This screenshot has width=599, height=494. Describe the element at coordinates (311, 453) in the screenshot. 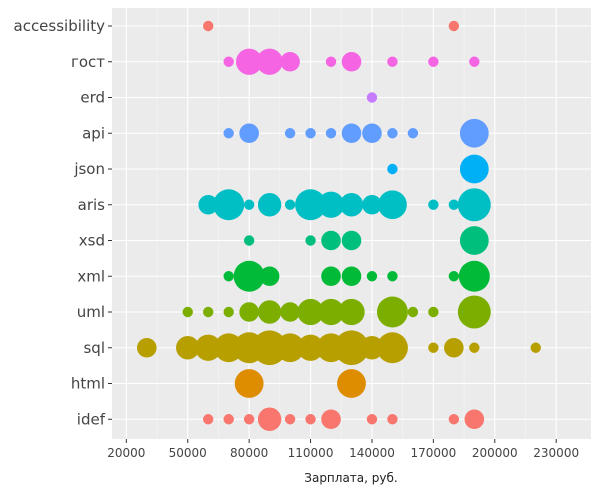

I see `x-tick-label: 110000` at that location.